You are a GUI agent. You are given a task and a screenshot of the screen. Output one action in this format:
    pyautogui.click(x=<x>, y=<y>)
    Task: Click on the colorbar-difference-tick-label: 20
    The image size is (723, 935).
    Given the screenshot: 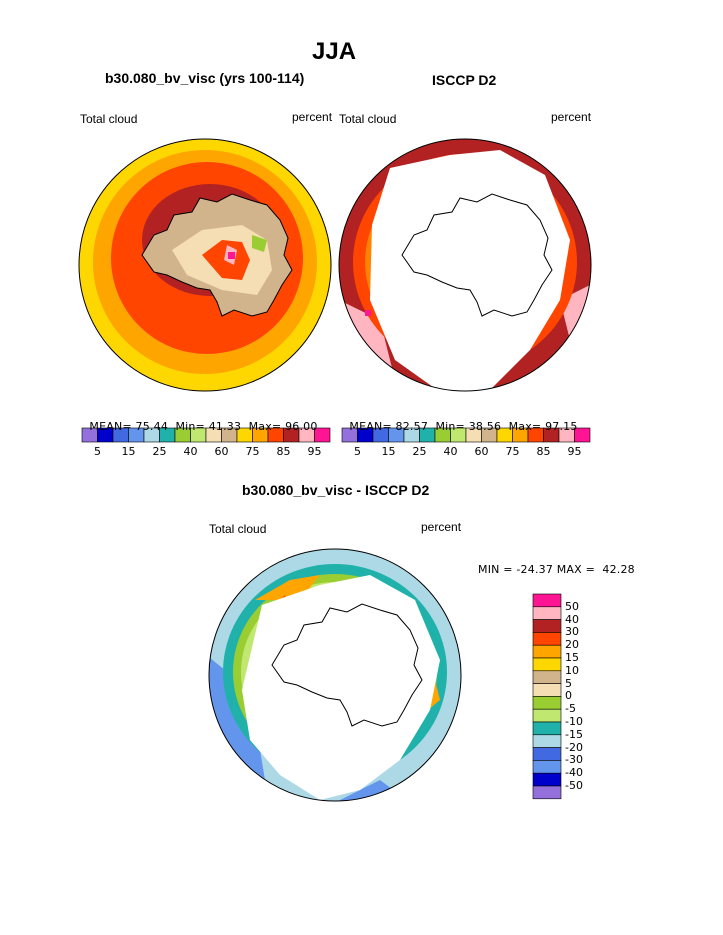 What is the action you would take?
    pyautogui.click(x=572, y=645)
    